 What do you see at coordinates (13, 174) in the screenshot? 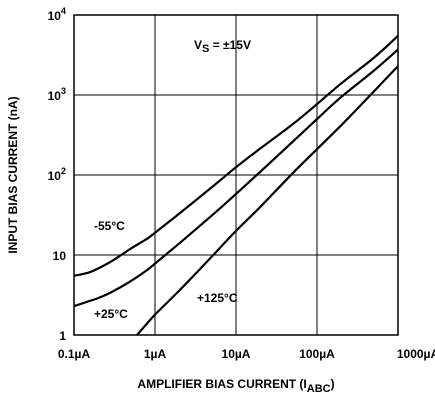
I see `y-axis-label: INPUT BIAS CURRENT (nA)` at bounding box center [13, 174].